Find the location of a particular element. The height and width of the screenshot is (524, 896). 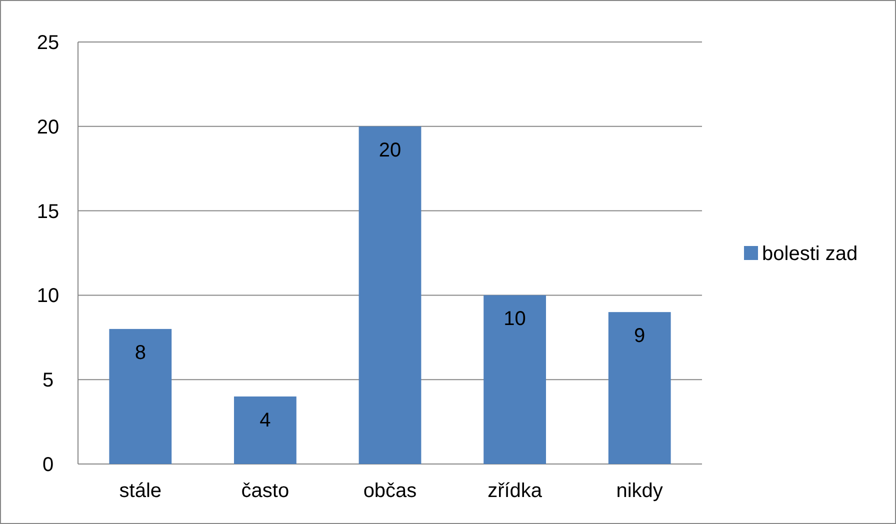

data-label: 20 is located at coordinates (390, 150).